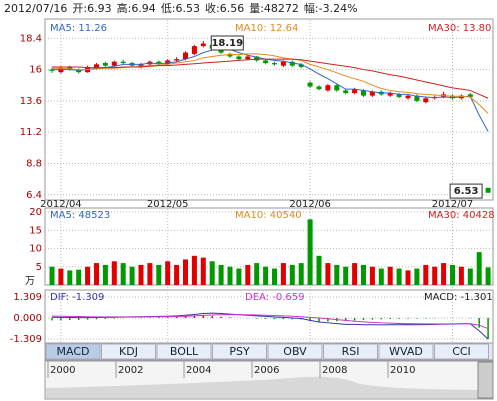 Image resolution: width=497 pixels, height=401 pixels. What do you see at coordinates (35, 8) in the screenshot?
I see `header-item: 2012/07/16` at bounding box center [35, 8].